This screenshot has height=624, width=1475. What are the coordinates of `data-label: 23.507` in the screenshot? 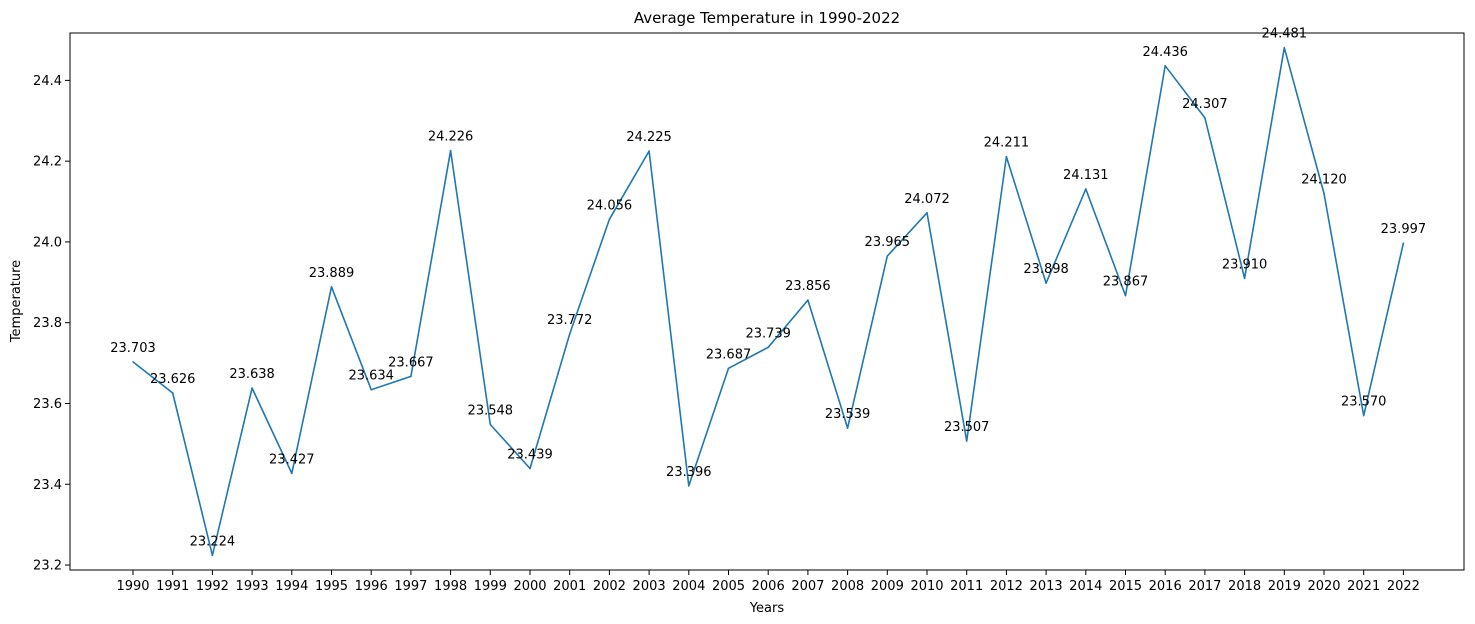 It's located at (967, 427).